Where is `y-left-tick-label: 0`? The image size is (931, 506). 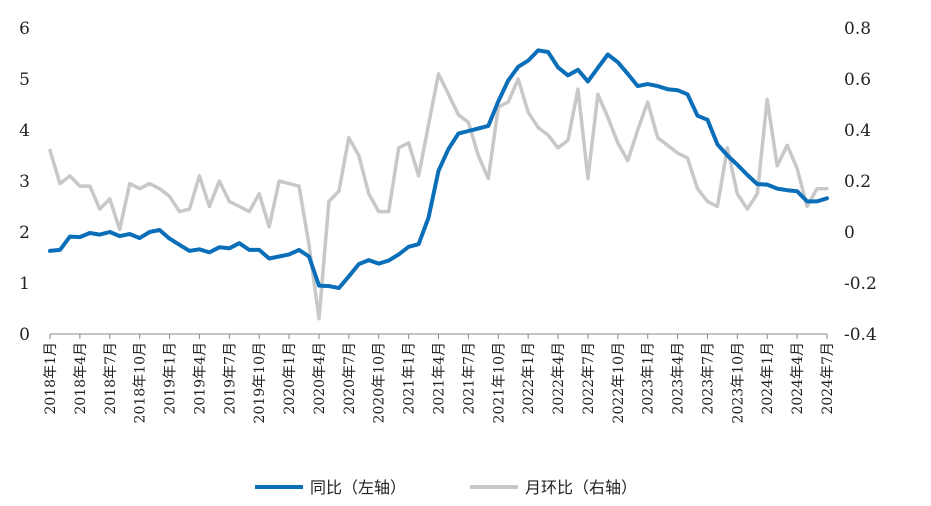
y-left-tick-label: 0 is located at coordinates (24, 335).